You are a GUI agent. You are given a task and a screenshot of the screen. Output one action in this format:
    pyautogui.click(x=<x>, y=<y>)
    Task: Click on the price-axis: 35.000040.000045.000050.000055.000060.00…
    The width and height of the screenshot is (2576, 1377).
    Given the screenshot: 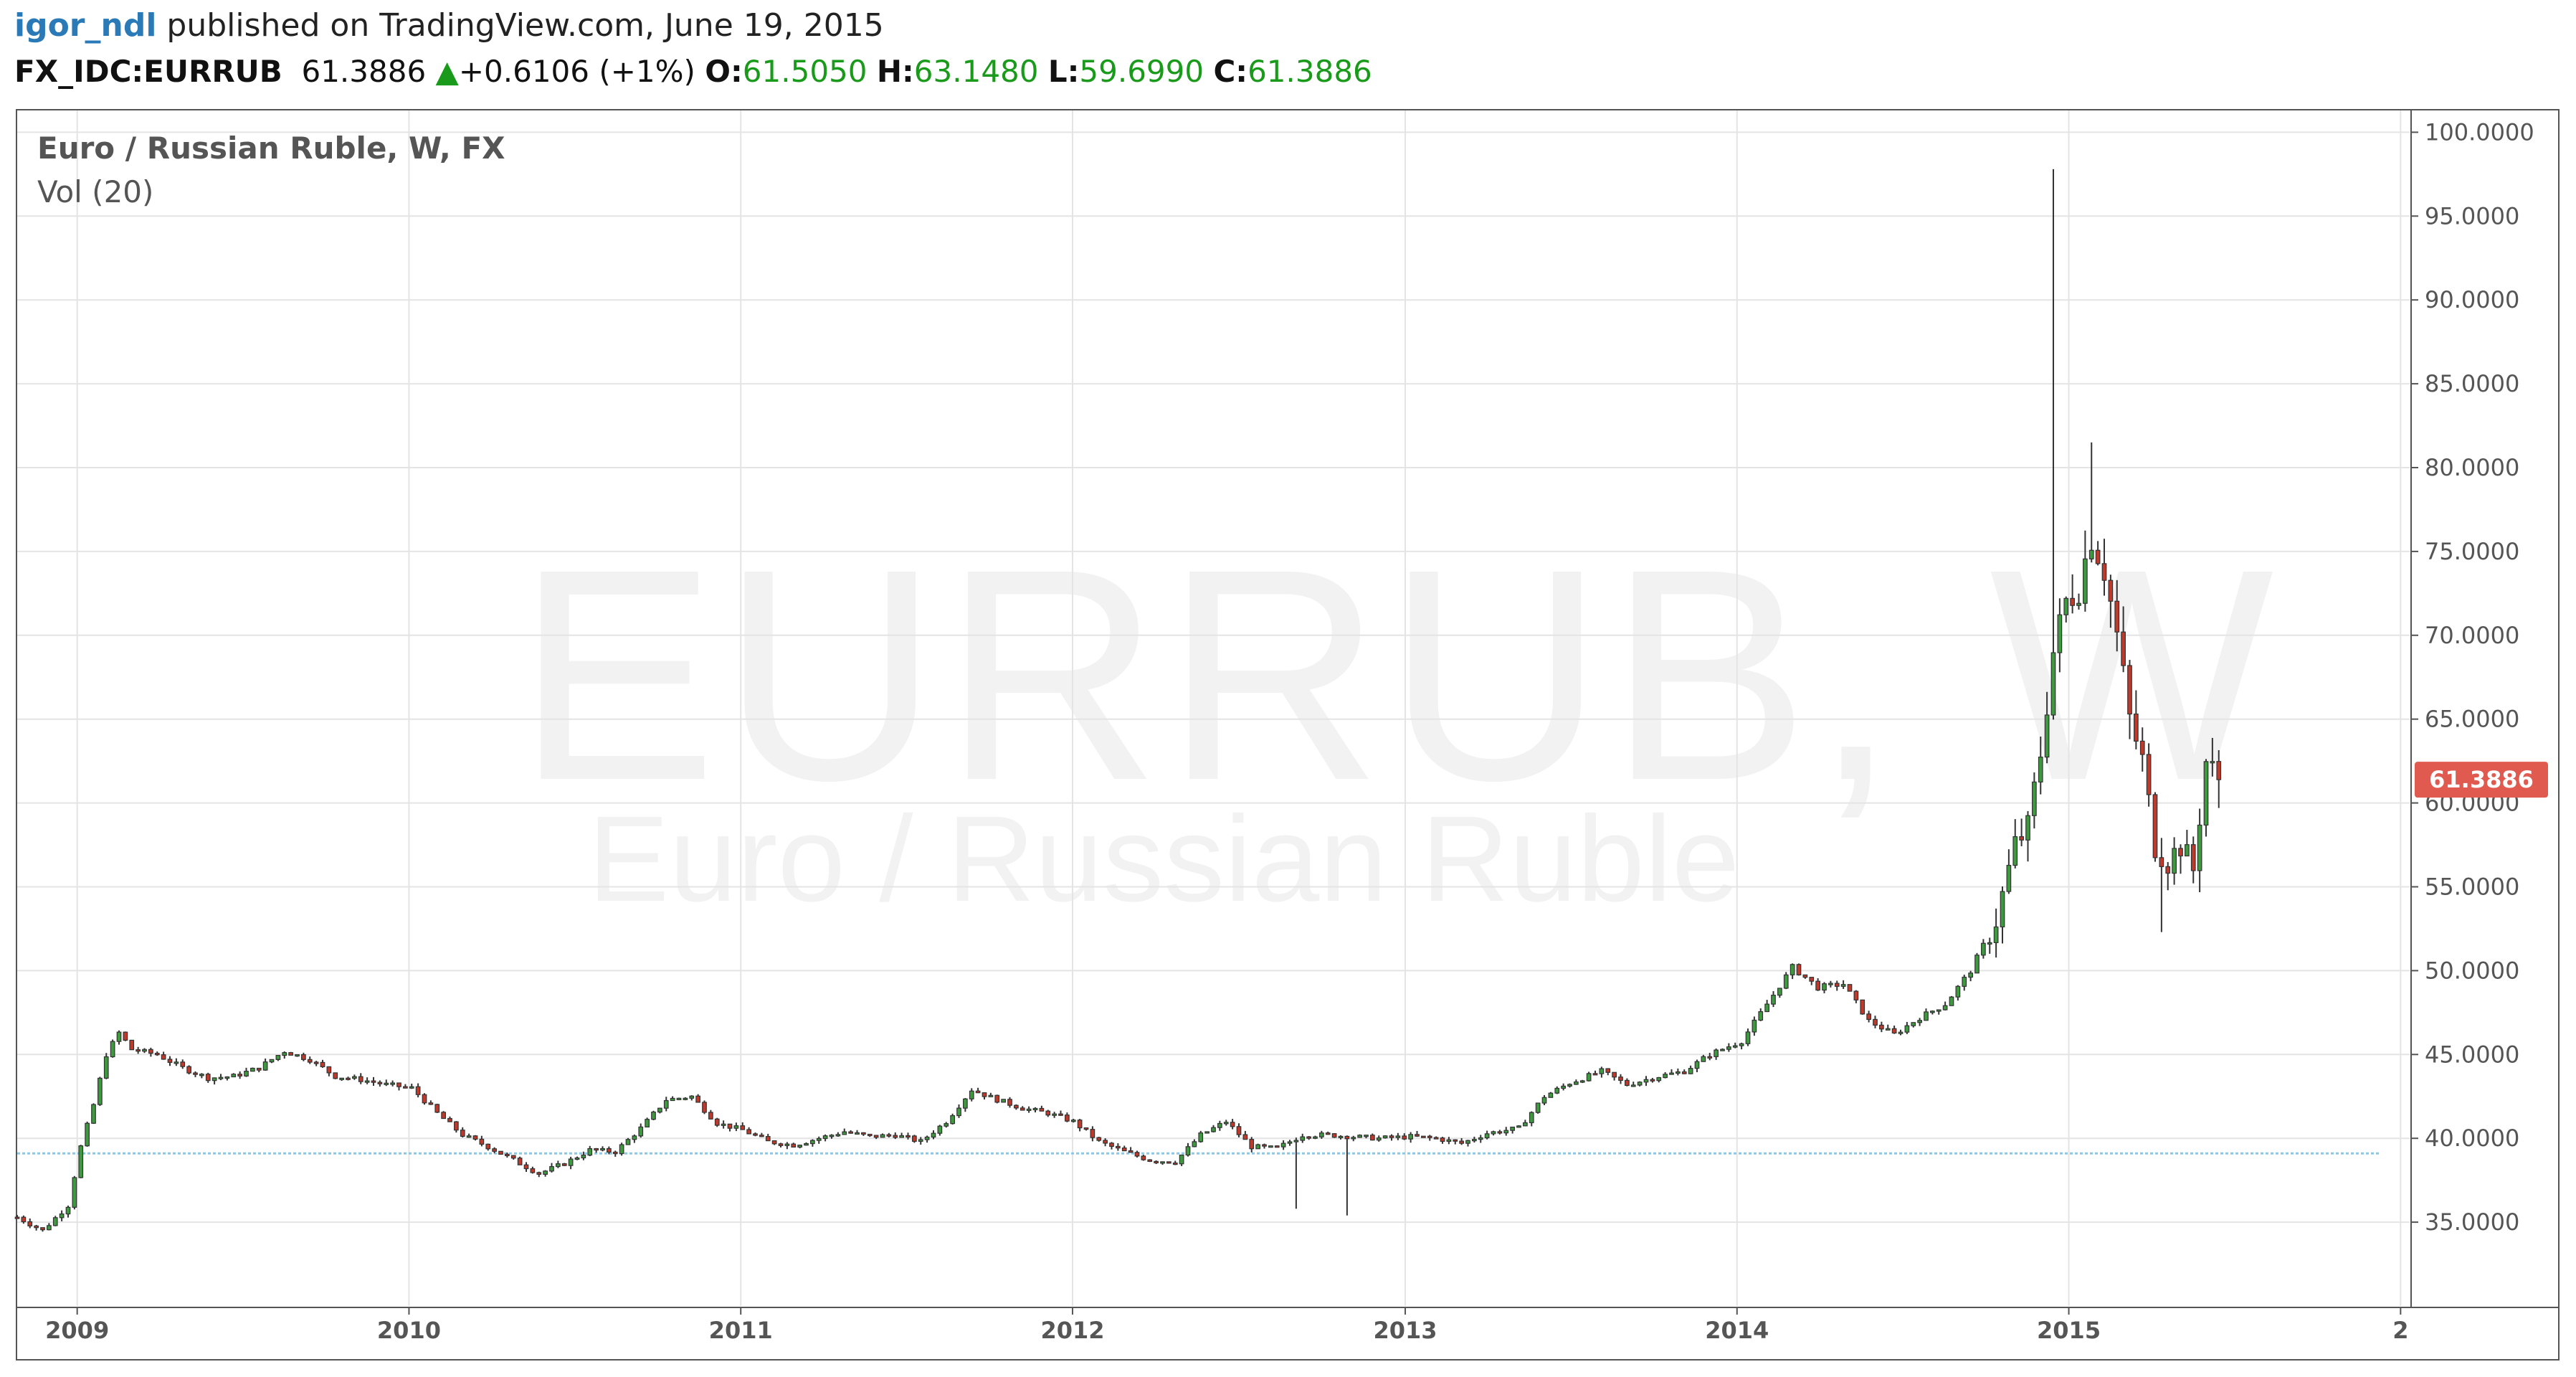 What is the action you would take?
    pyautogui.click(x=2473, y=677)
    